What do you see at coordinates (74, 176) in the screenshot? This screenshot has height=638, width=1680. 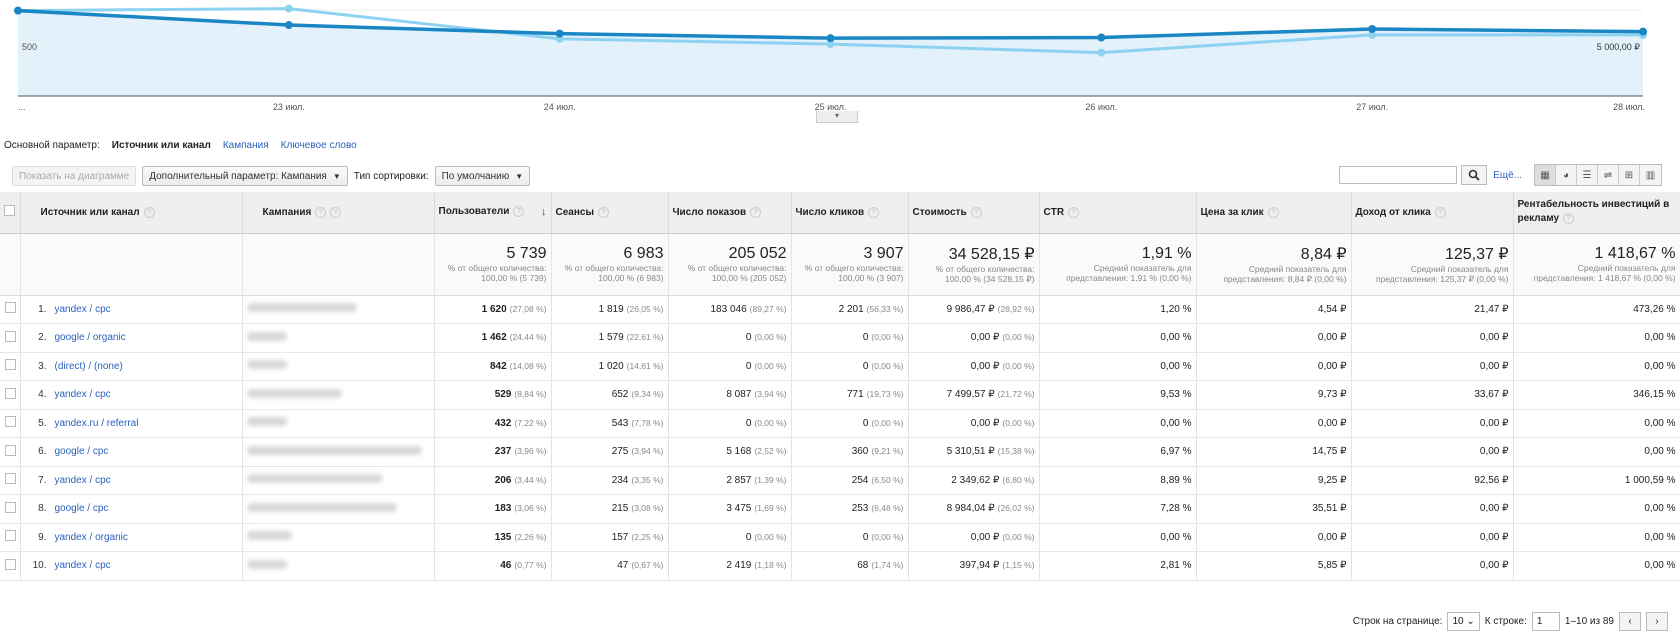 I see `plot-rows-button: Показать на диаграмме` at bounding box center [74, 176].